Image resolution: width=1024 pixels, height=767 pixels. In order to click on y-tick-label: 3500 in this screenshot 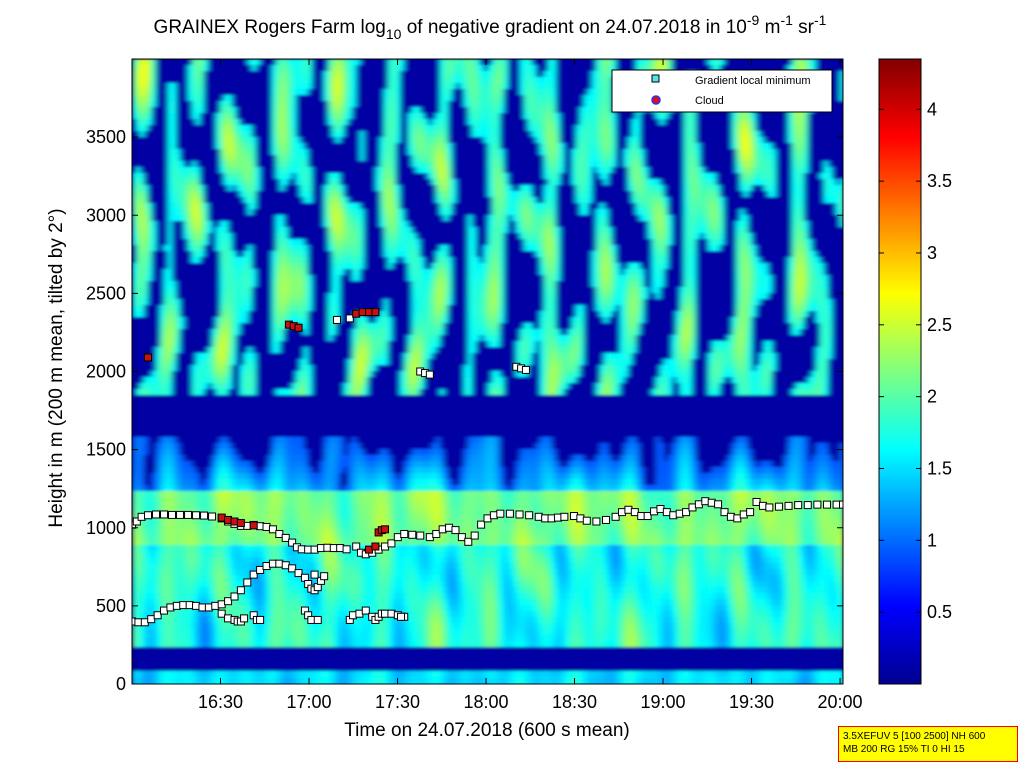, I will do `click(106, 137)`.